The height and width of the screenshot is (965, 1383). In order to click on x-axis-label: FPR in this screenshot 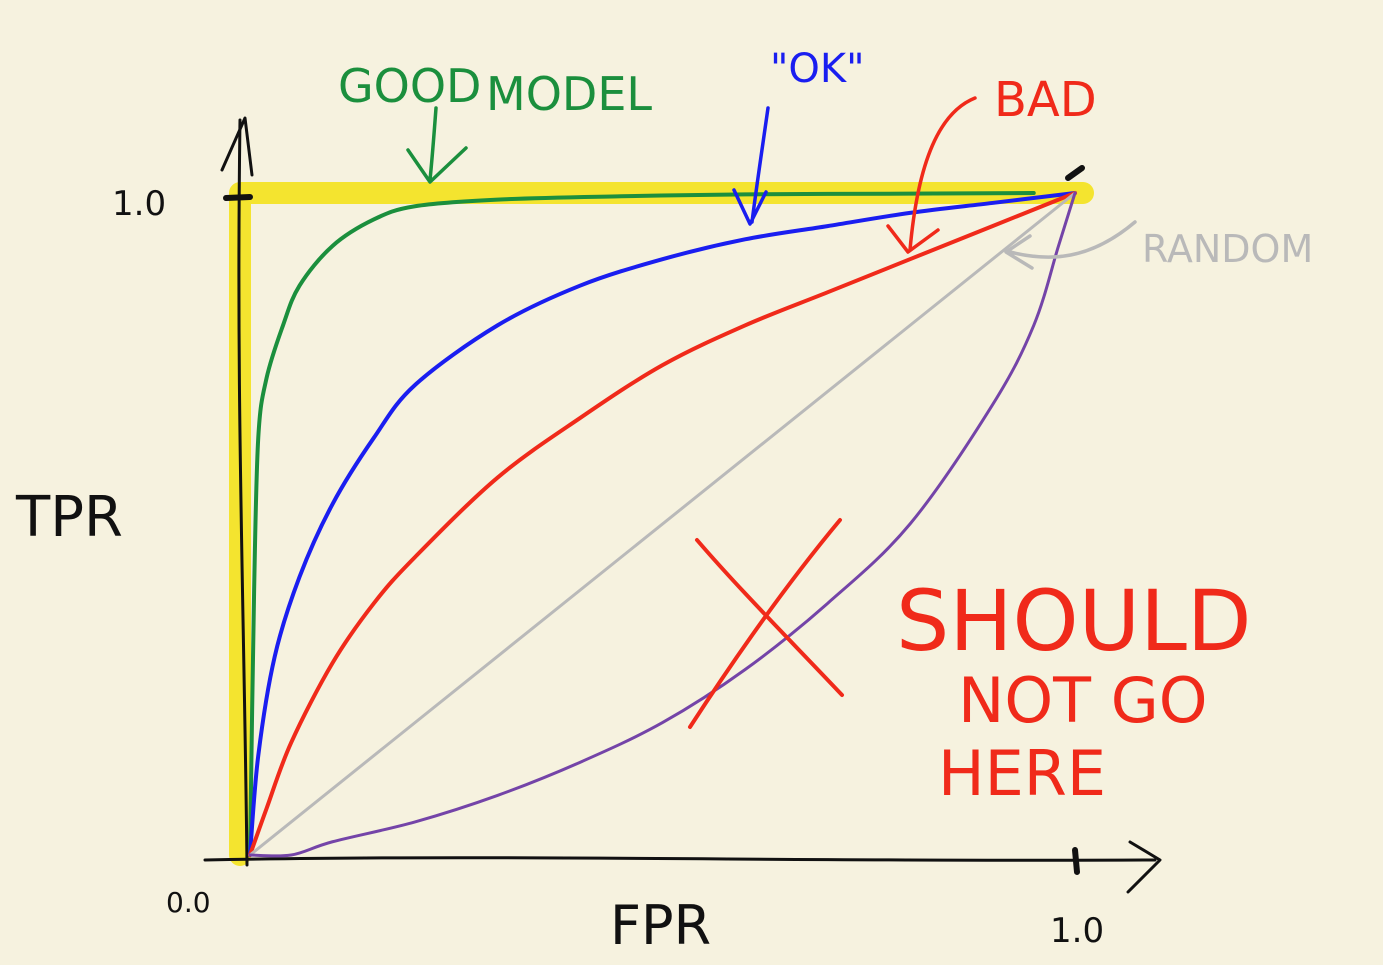, I will do `click(660, 925)`.